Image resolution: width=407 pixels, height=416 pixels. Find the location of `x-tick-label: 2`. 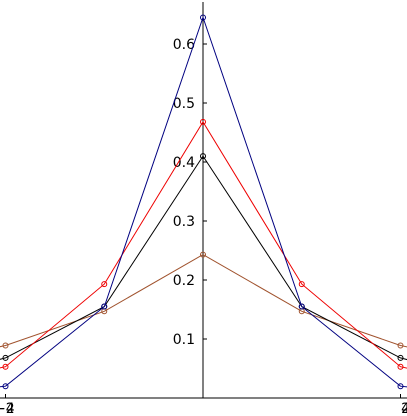

x-tick-label: 2 is located at coordinates (404, 408).